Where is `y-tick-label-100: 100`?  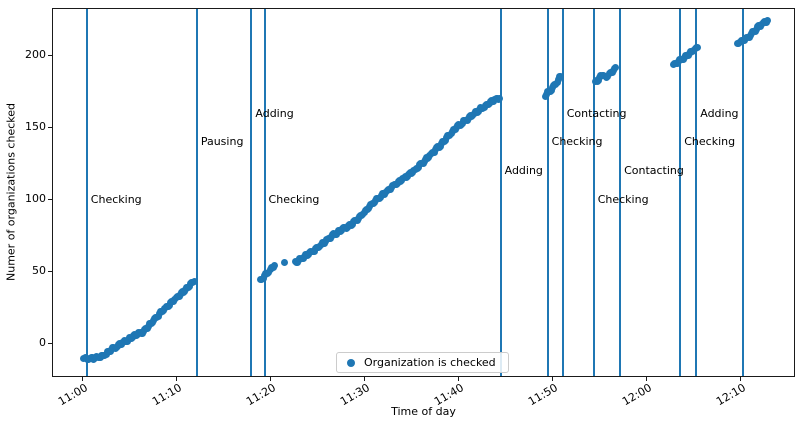
y-tick-label-100: 100 is located at coordinates (35, 198).